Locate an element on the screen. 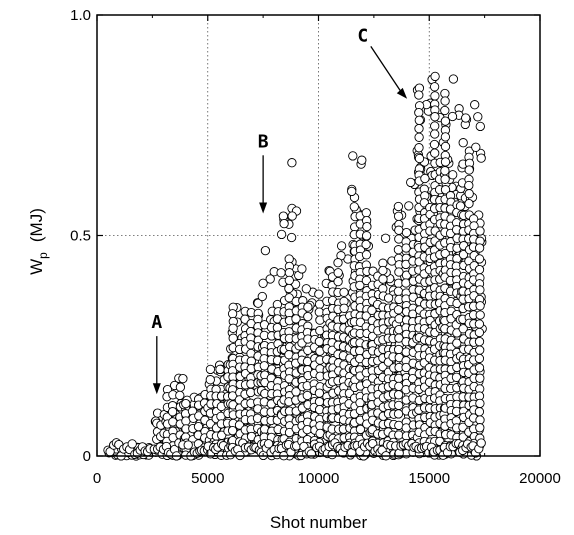 The width and height of the screenshot is (574, 535). annotation-label: C is located at coordinates (362, 35).